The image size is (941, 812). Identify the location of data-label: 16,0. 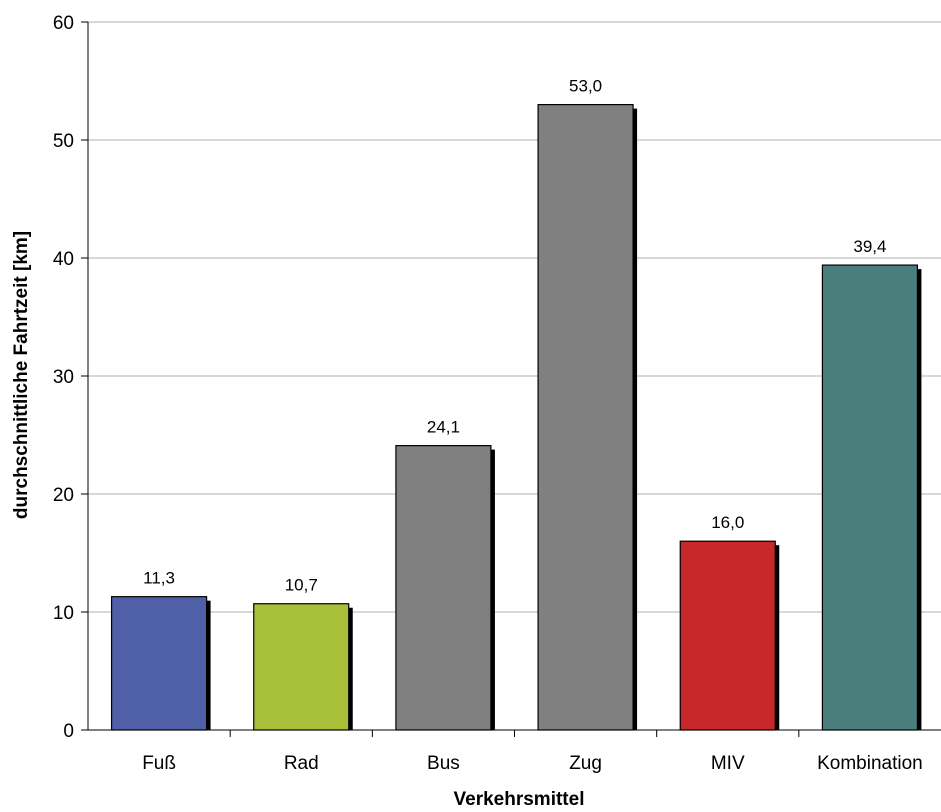
(727, 522).